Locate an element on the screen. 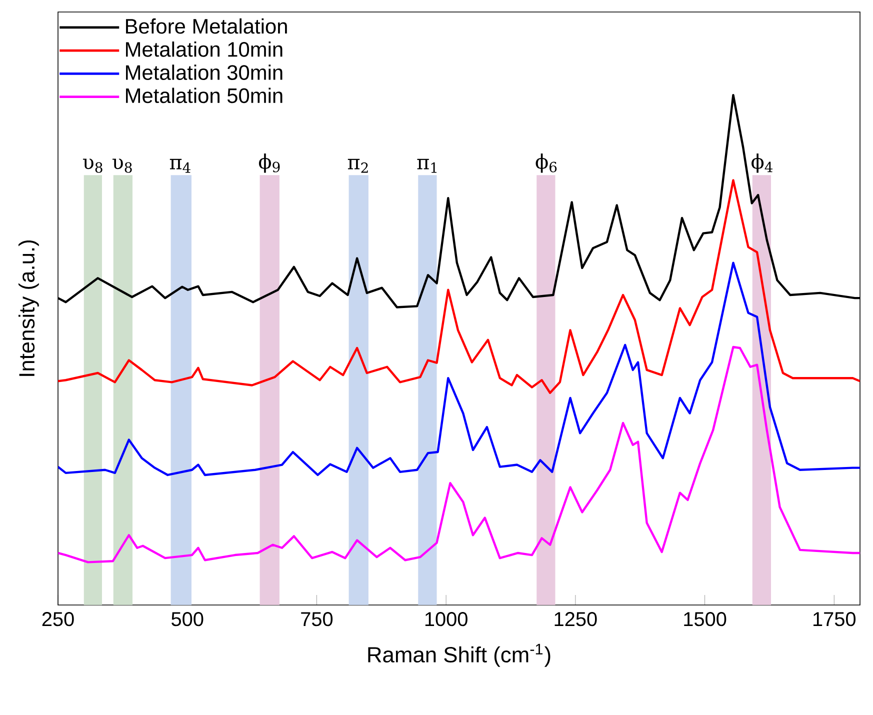 The width and height of the screenshot is (873, 715). x-tick-label: 750 is located at coordinates (317, 619).